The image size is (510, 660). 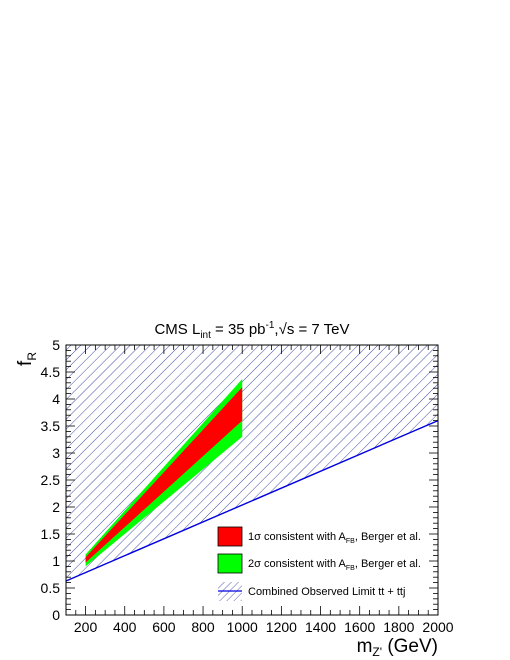 What do you see at coordinates (86, 627) in the screenshot?
I see `x-tick-label: 200` at bounding box center [86, 627].